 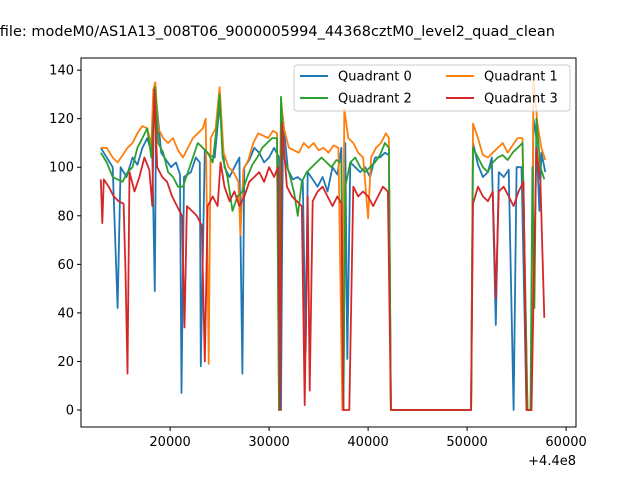 I want to click on y-tick-label: 120, so click(x=61, y=119).